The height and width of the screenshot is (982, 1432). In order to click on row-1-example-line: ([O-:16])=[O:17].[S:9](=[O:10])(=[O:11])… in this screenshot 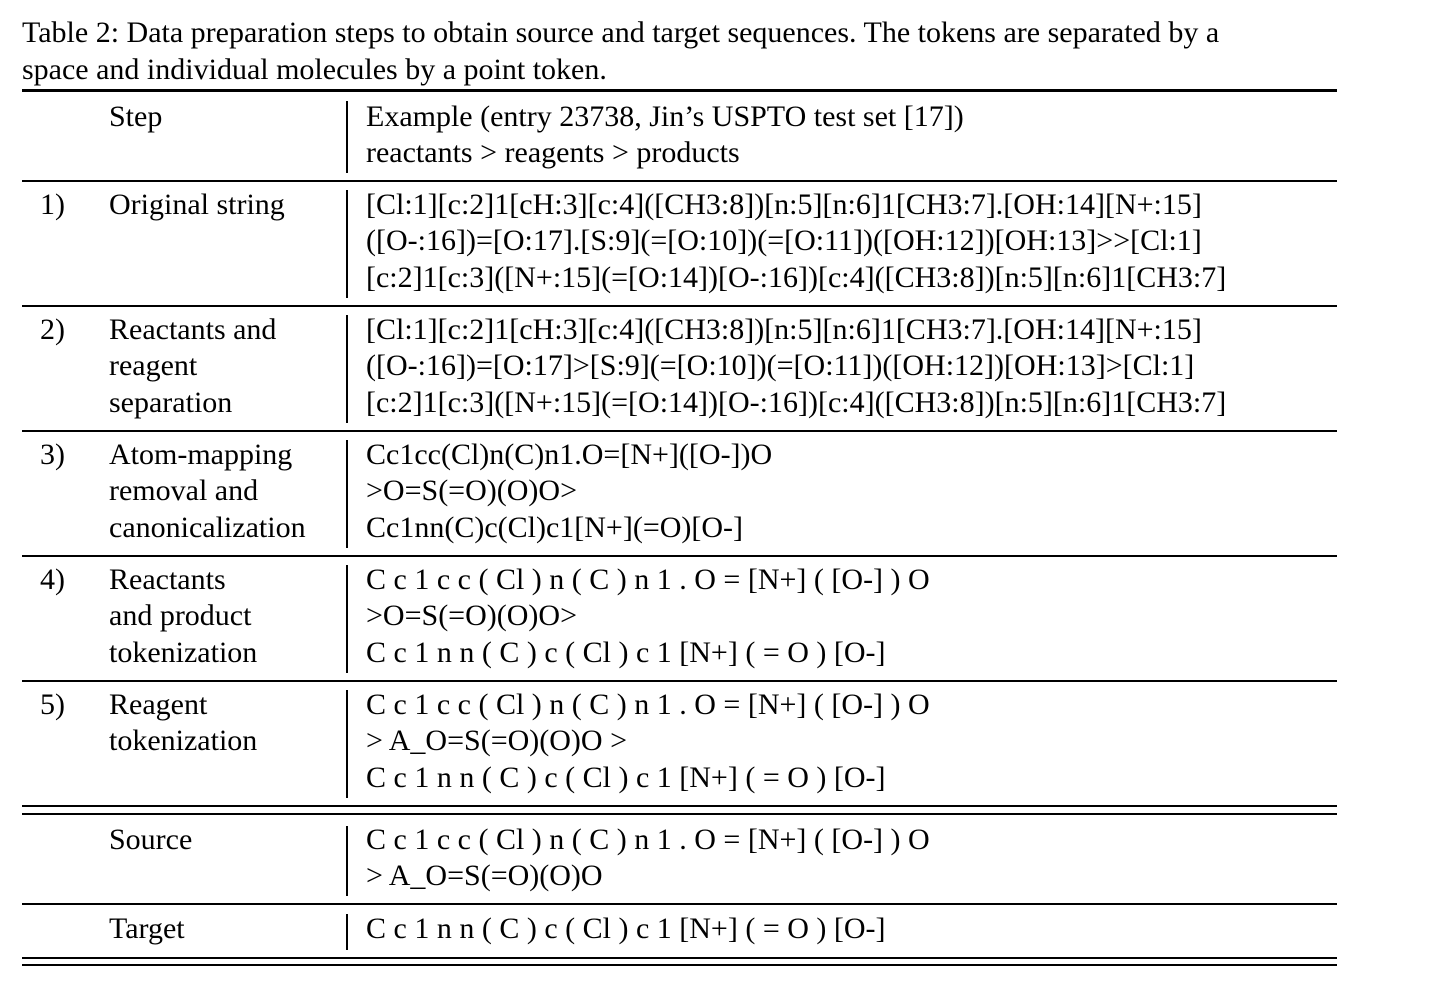, I will do `click(784, 240)`.